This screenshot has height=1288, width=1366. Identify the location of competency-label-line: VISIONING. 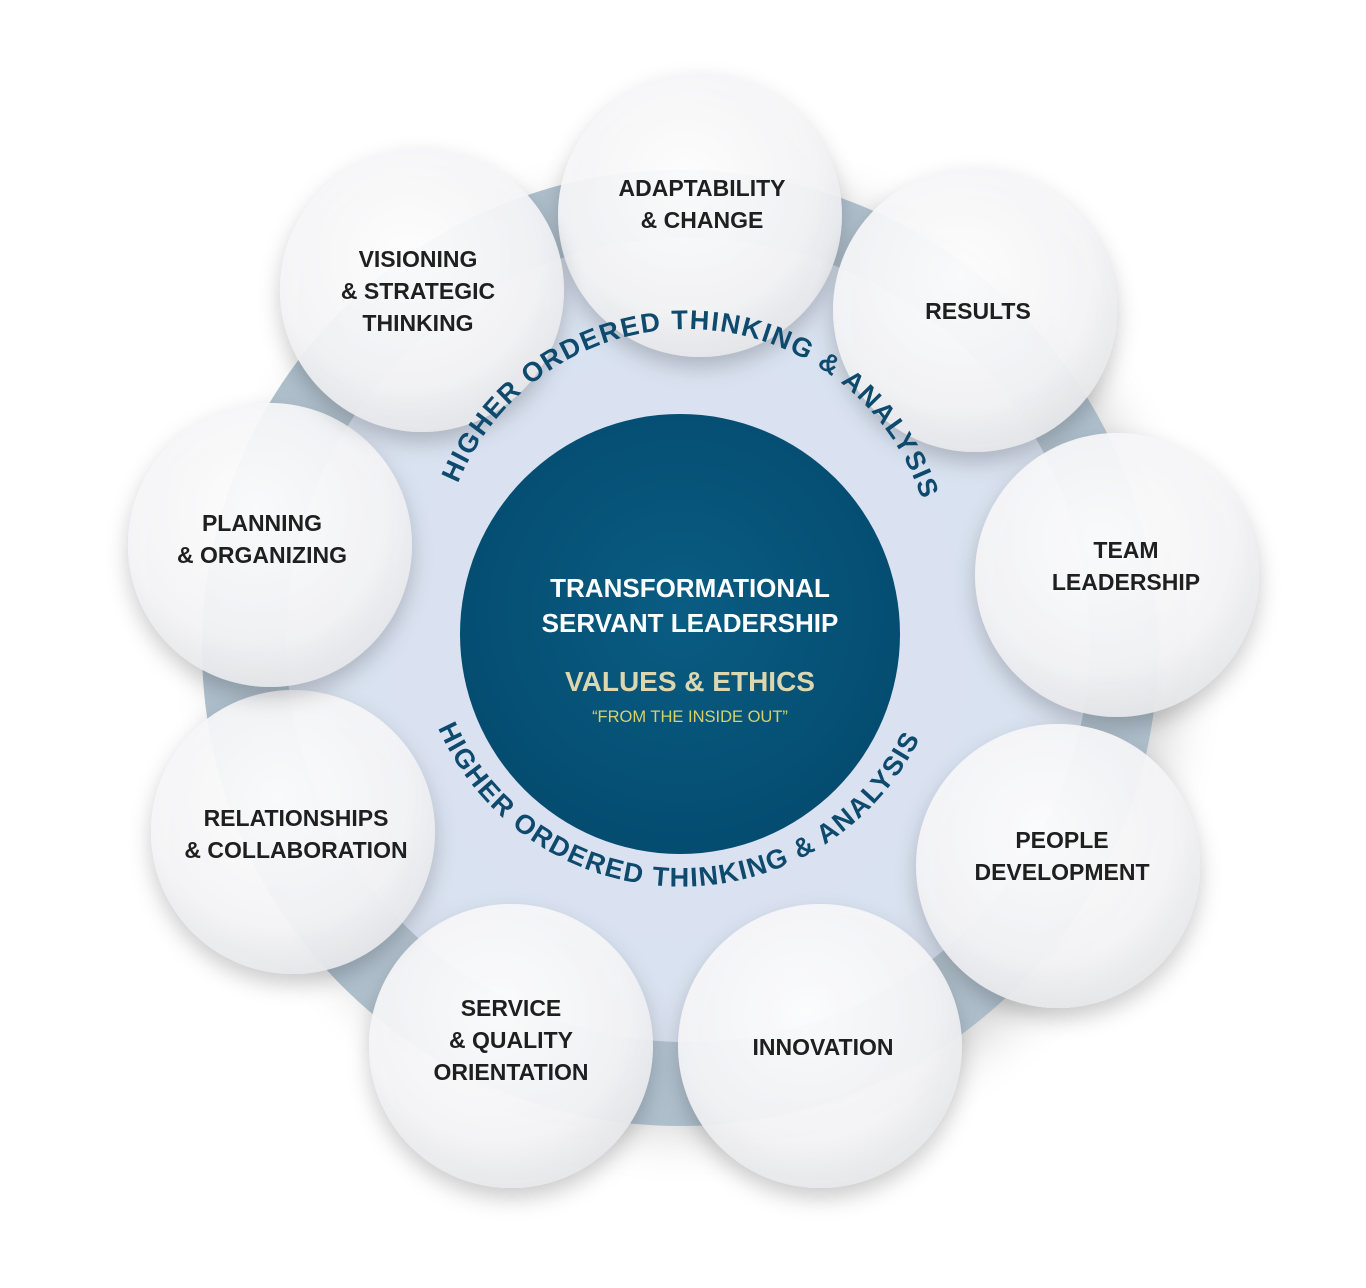
(418, 259).